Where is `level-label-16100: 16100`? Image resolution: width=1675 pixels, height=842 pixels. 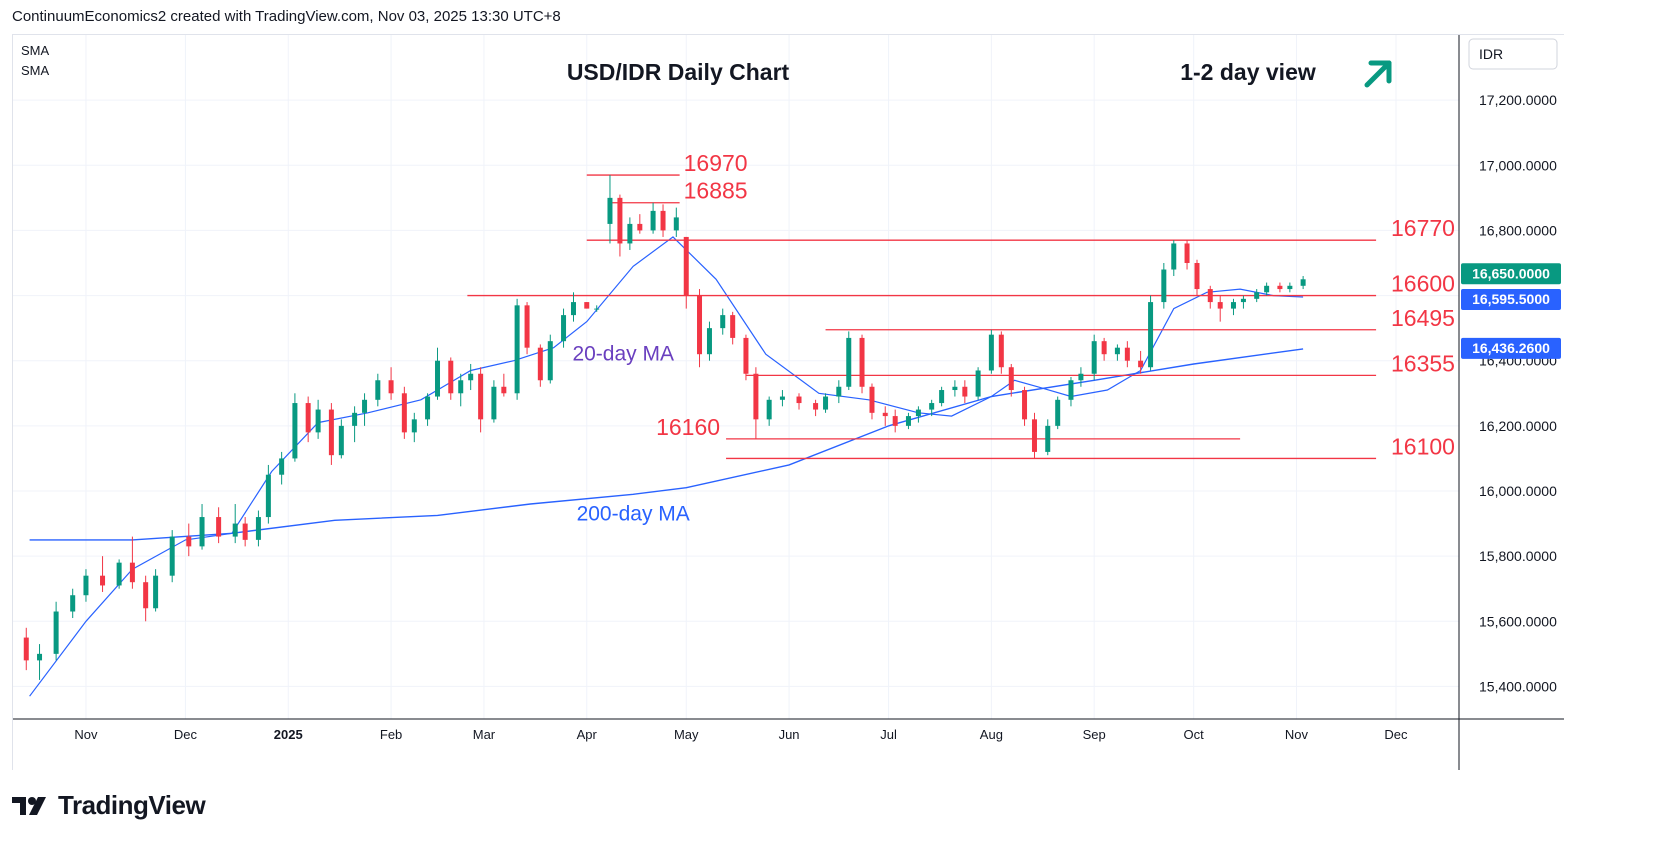 level-label-16100: 16100 is located at coordinates (1423, 446).